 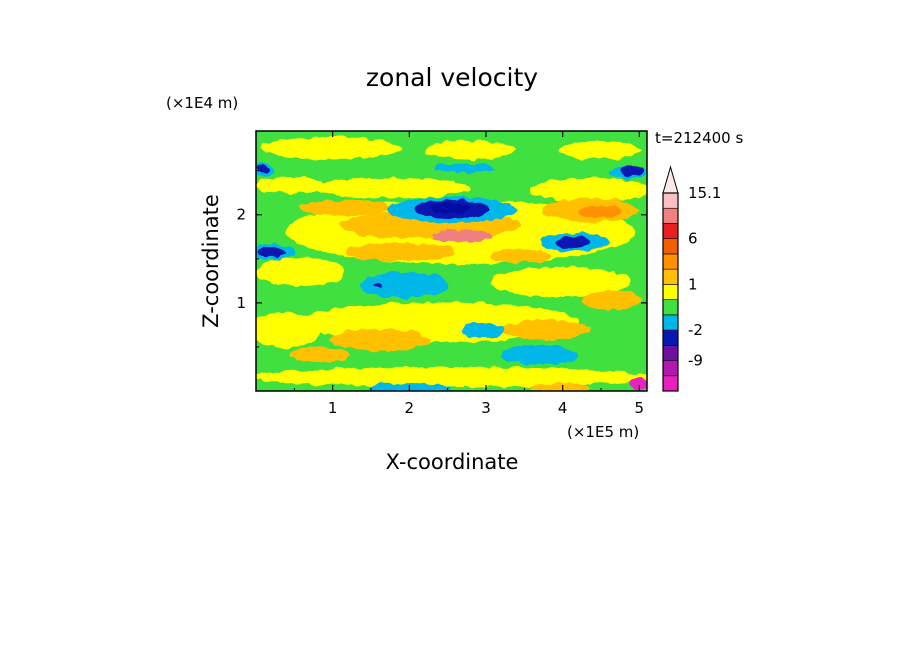 What do you see at coordinates (202, 103) in the screenshot?
I see `y-unit-label: (×1E4 m)` at bounding box center [202, 103].